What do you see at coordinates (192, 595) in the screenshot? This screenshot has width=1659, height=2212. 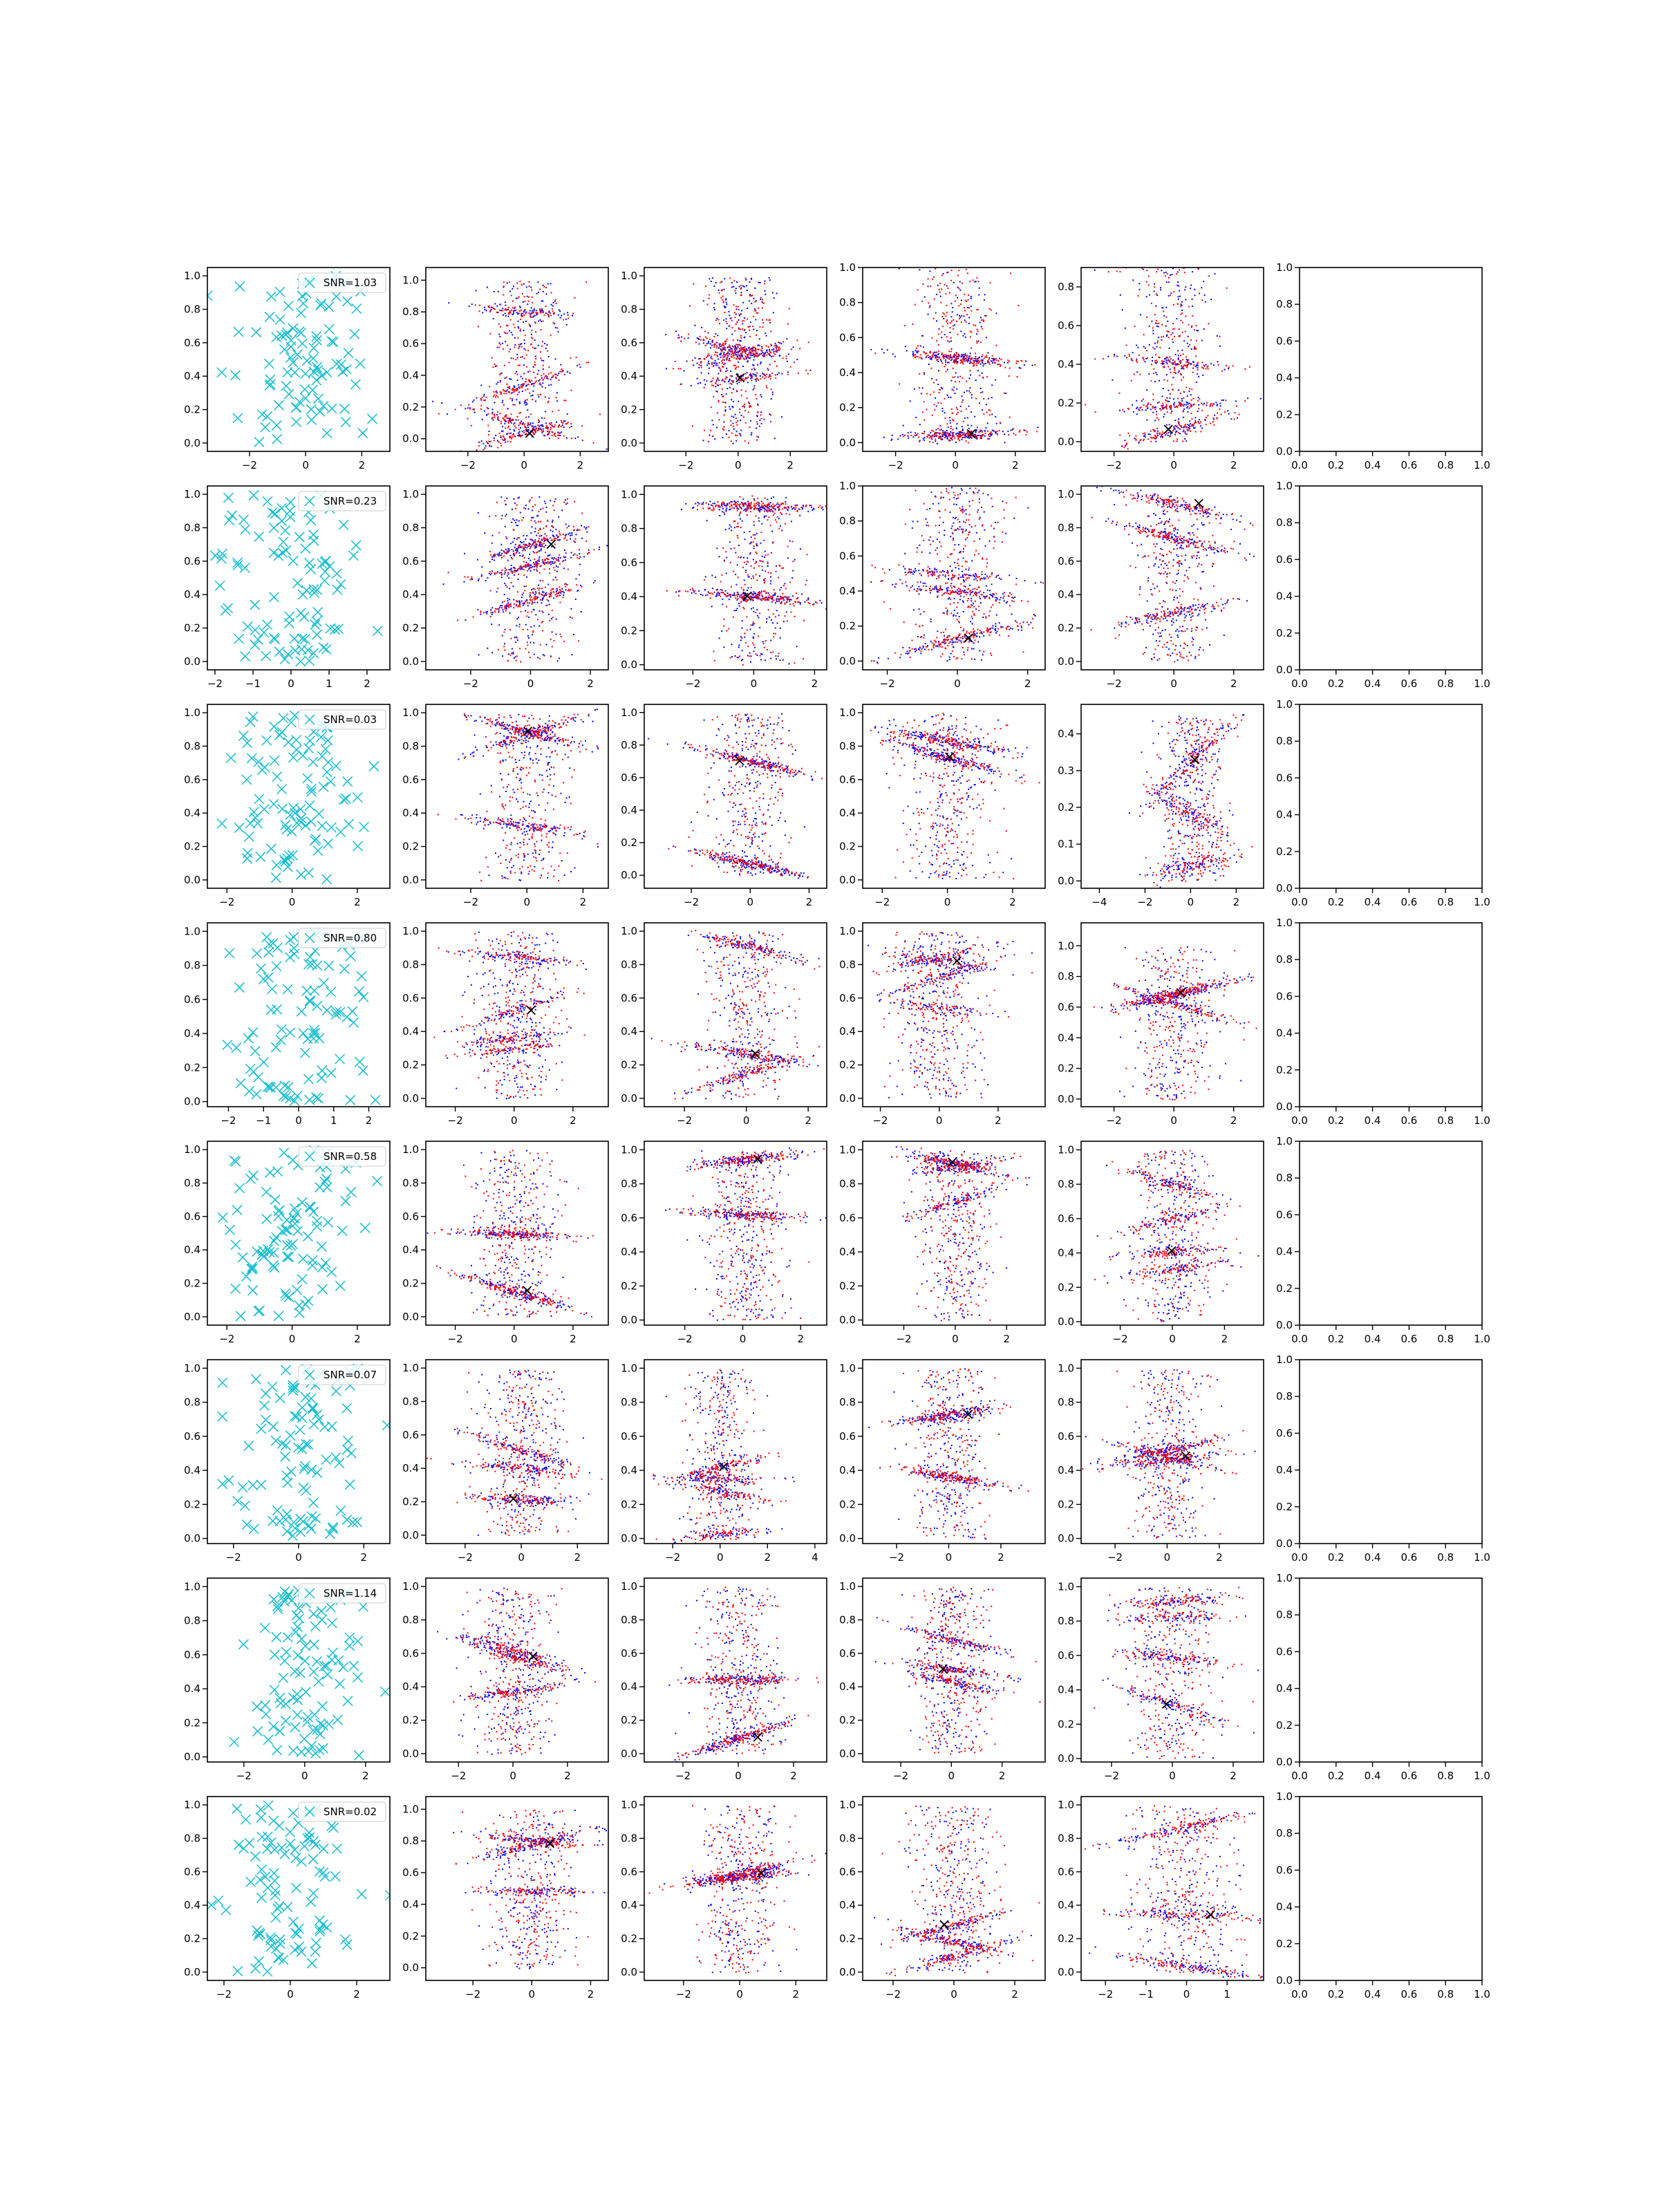 I see `row2-panel1-ytick-label: 0.4` at bounding box center [192, 595].